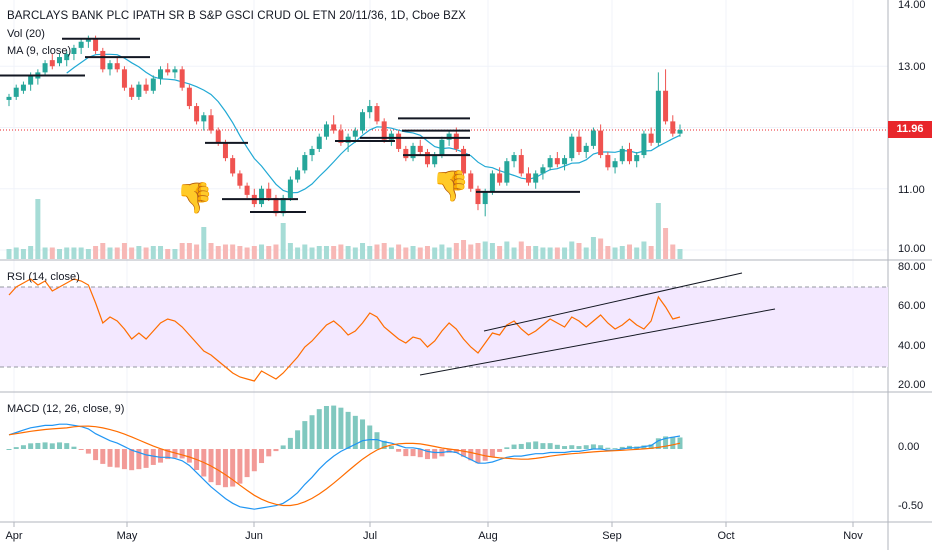  Describe the element at coordinates (912, 346) in the screenshot. I see `rsi-tick-label: 40.00` at that location.